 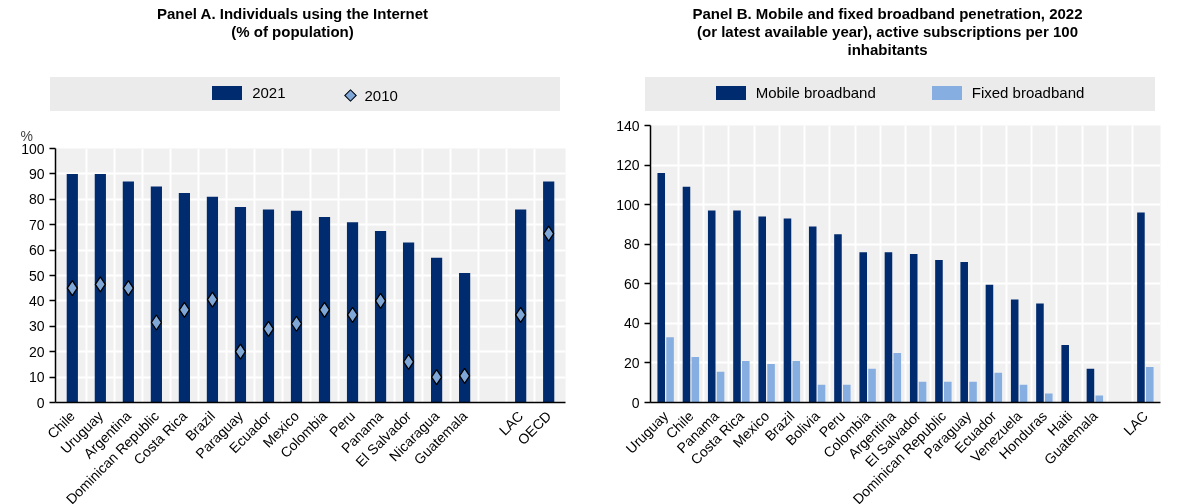 What do you see at coordinates (36, 275) in the screenshot?
I see `y-tick-label: 50` at bounding box center [36, 275].